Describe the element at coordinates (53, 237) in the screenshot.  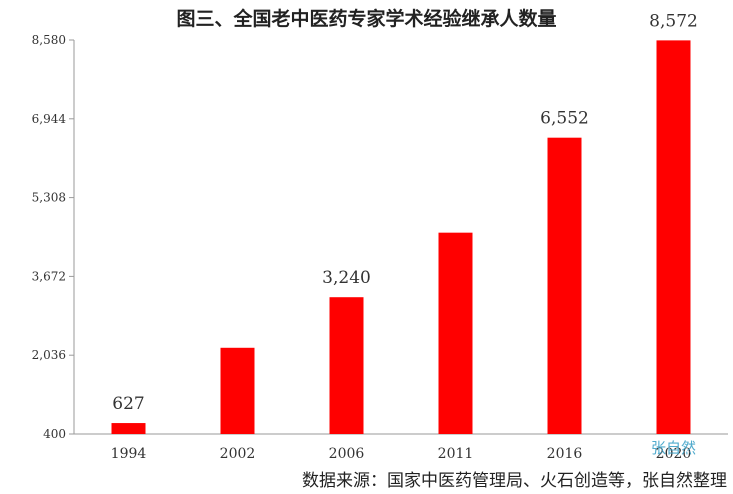
I see `y-axis-ticks: 400 2,036 3,672 5,308 6,944 8,580` at that location.